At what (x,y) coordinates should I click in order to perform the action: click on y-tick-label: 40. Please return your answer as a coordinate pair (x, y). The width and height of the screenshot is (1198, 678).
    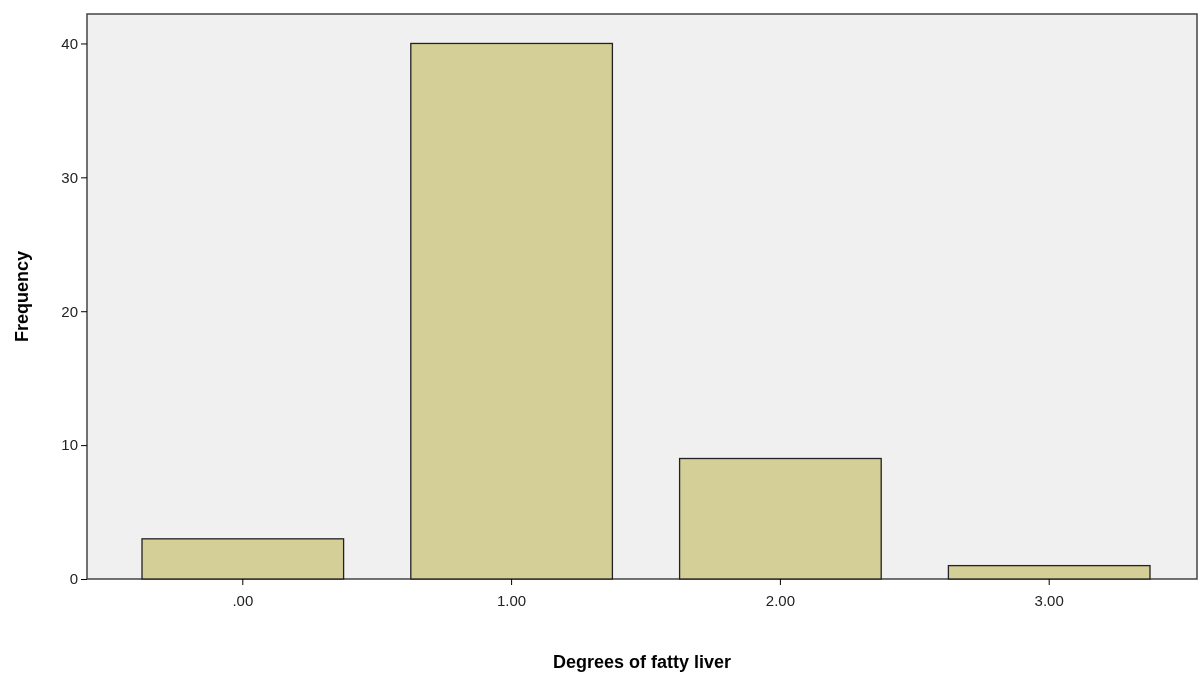
    Looking at the image, I should click on (69, 43).